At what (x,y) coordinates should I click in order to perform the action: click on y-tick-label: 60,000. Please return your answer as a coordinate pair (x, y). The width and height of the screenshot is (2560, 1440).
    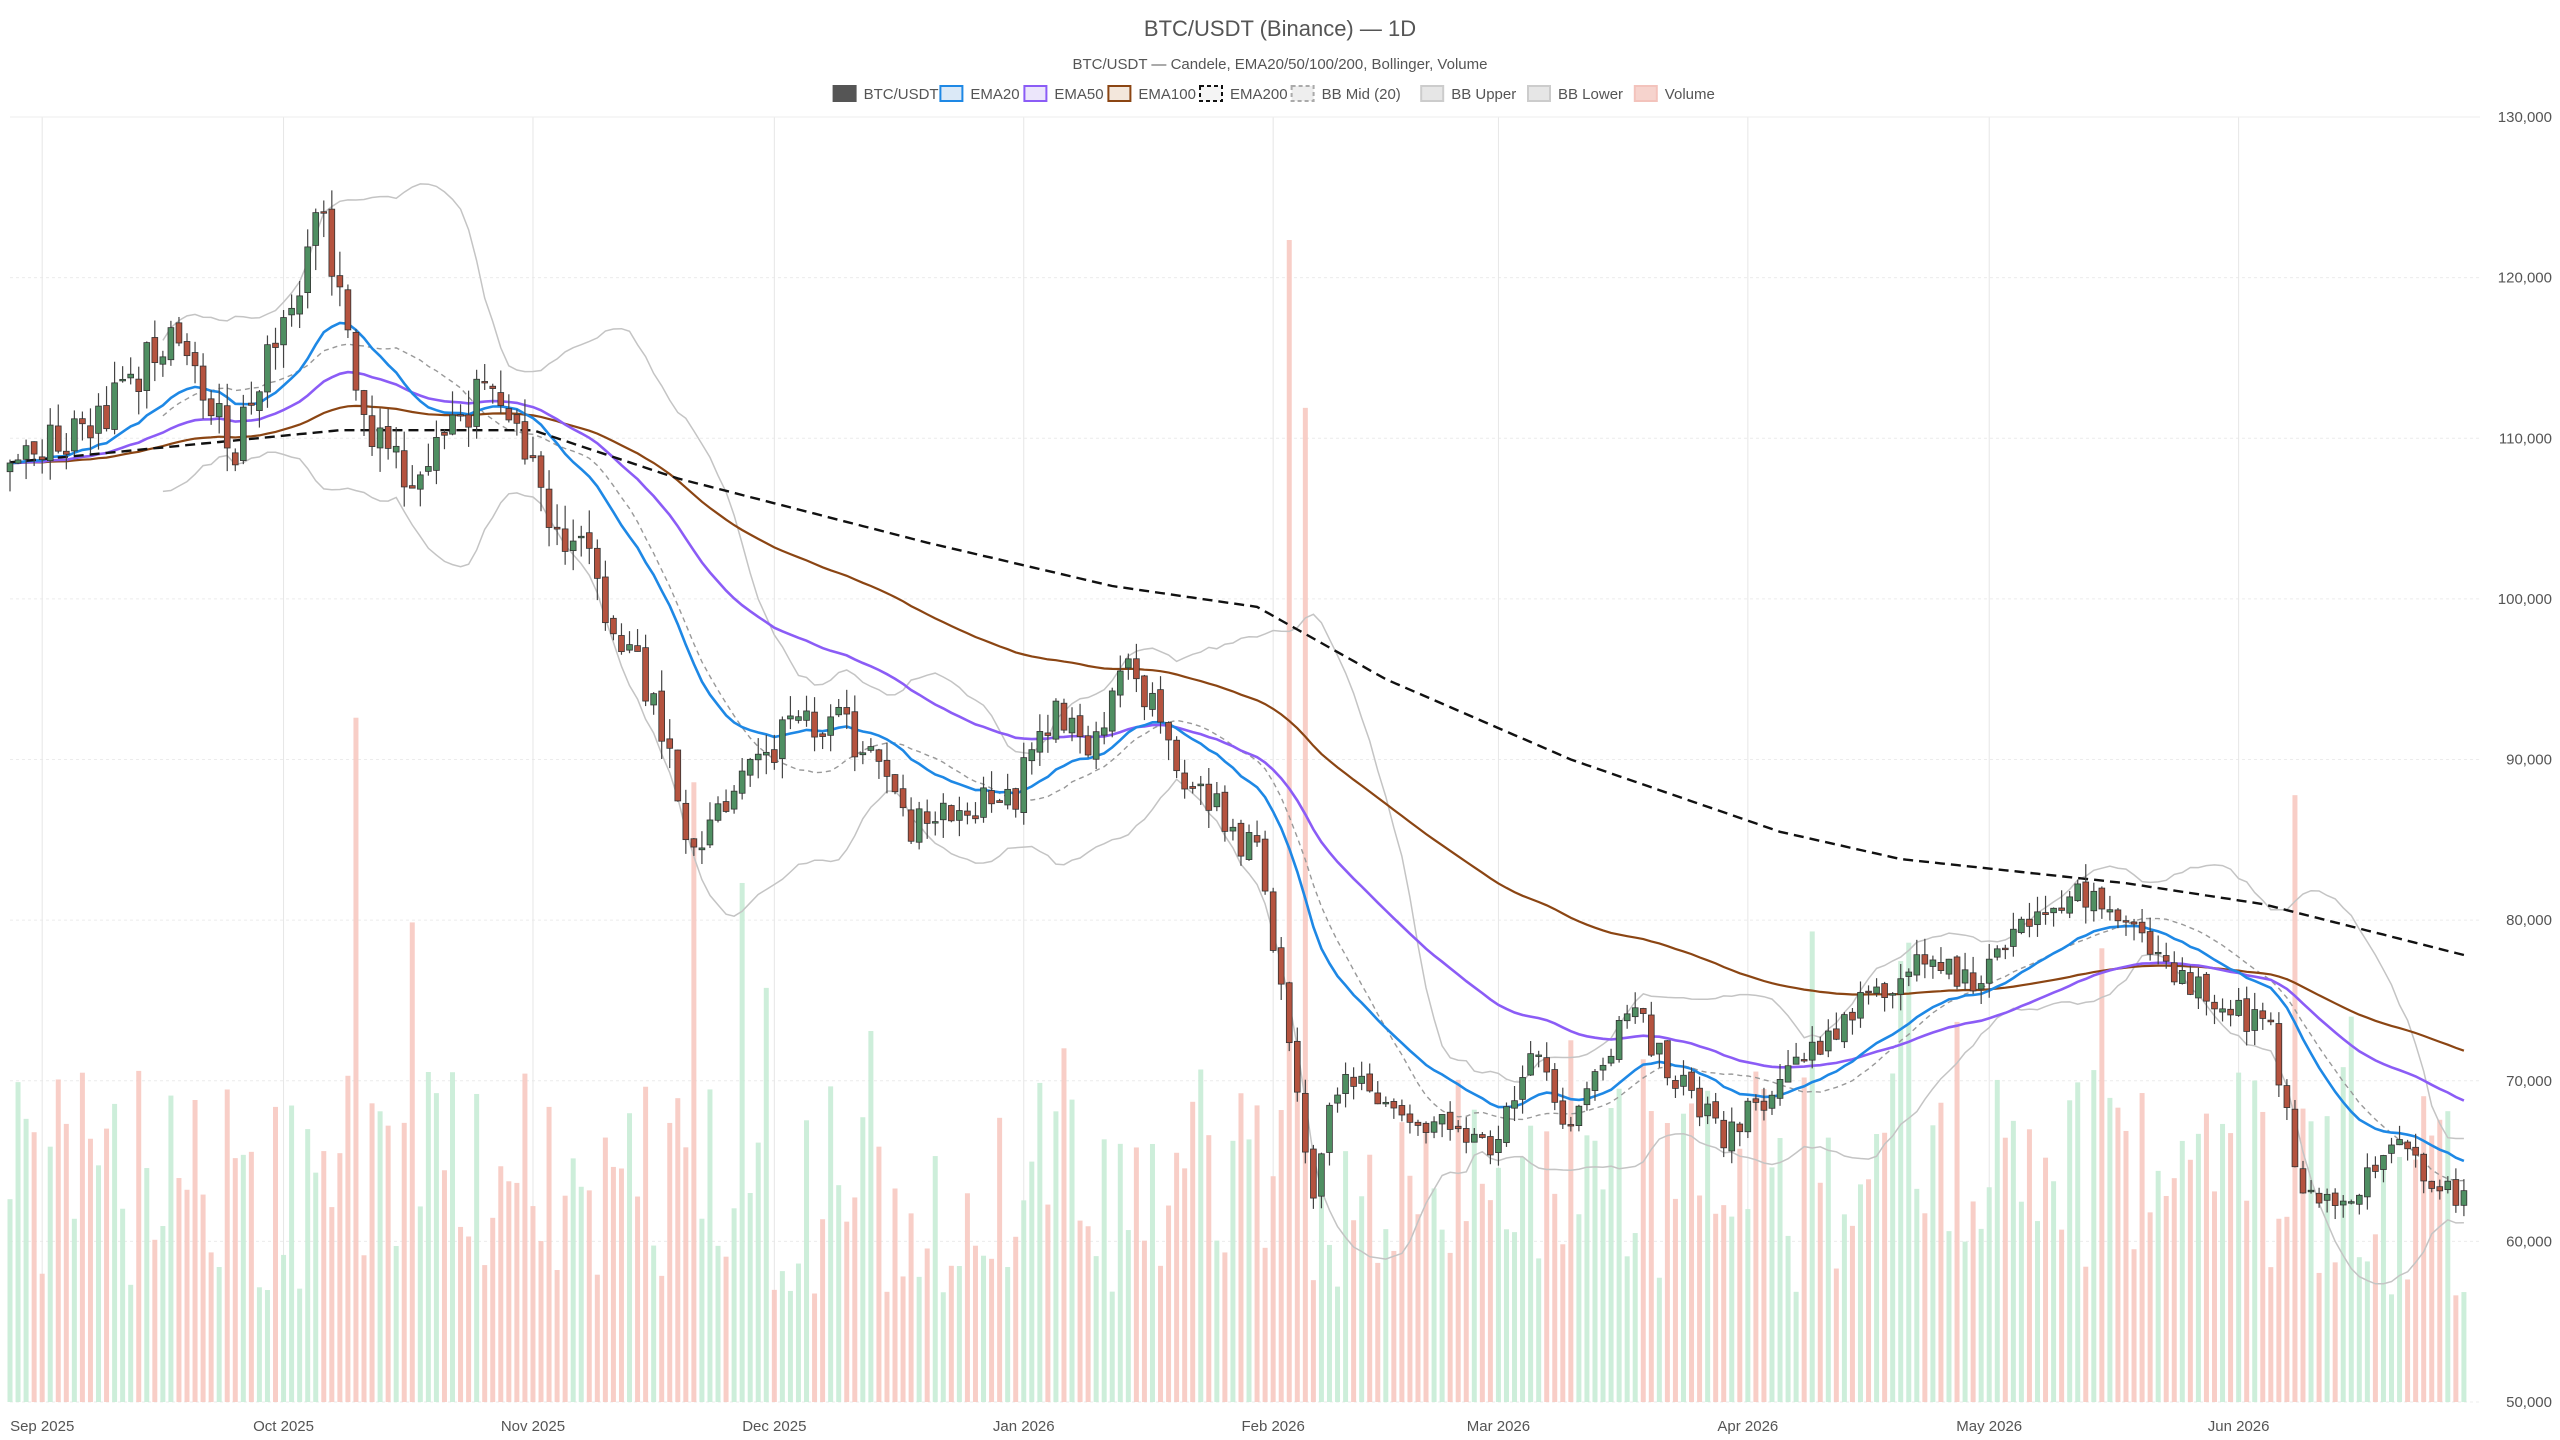
    Looking at the image, I should click on (2529, 1241).